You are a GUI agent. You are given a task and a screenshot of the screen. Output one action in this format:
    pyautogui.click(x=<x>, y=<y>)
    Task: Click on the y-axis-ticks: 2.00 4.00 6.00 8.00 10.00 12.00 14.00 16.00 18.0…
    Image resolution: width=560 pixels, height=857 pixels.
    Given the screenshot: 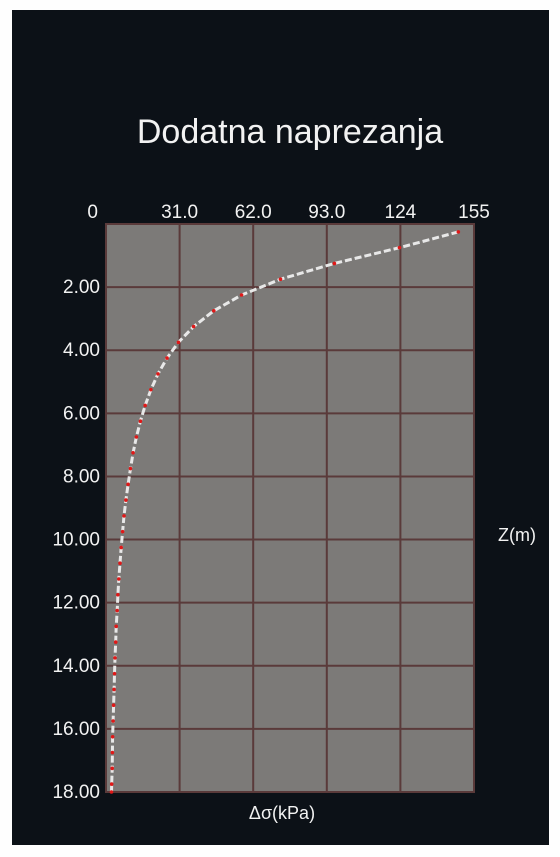 What is the action you would take?
    pyautogui.click(x=76, y=540)
    